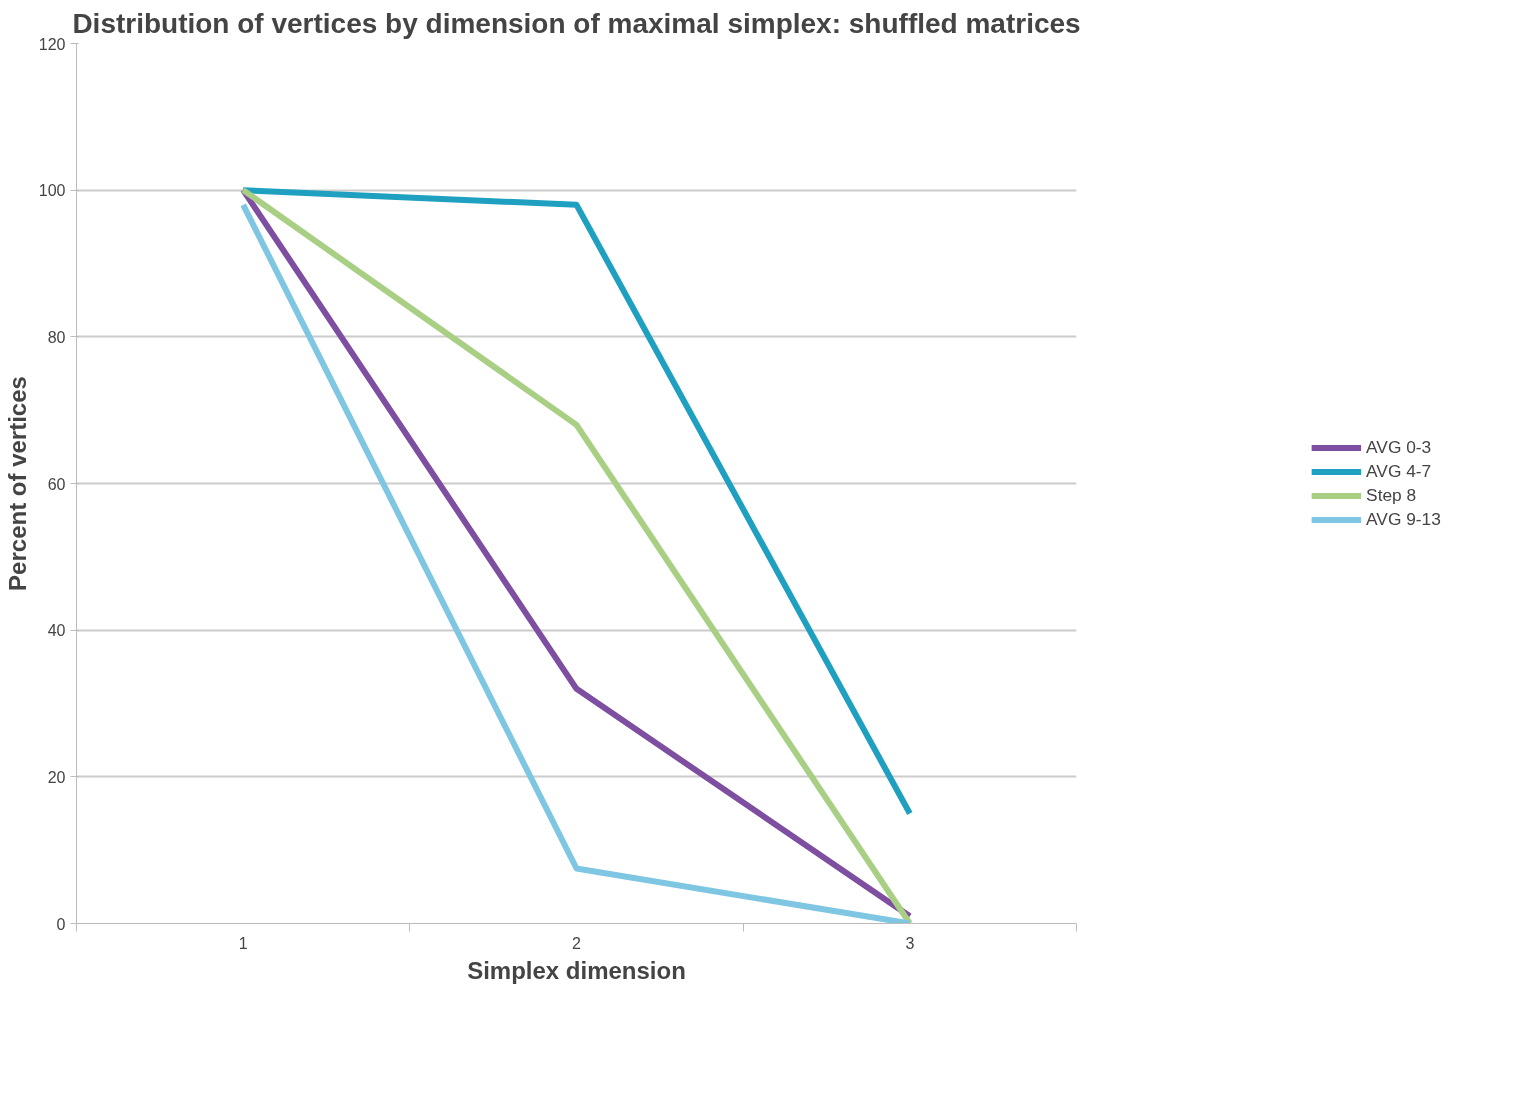  I want to click on y-tick-label: 40, so click(56, 631).